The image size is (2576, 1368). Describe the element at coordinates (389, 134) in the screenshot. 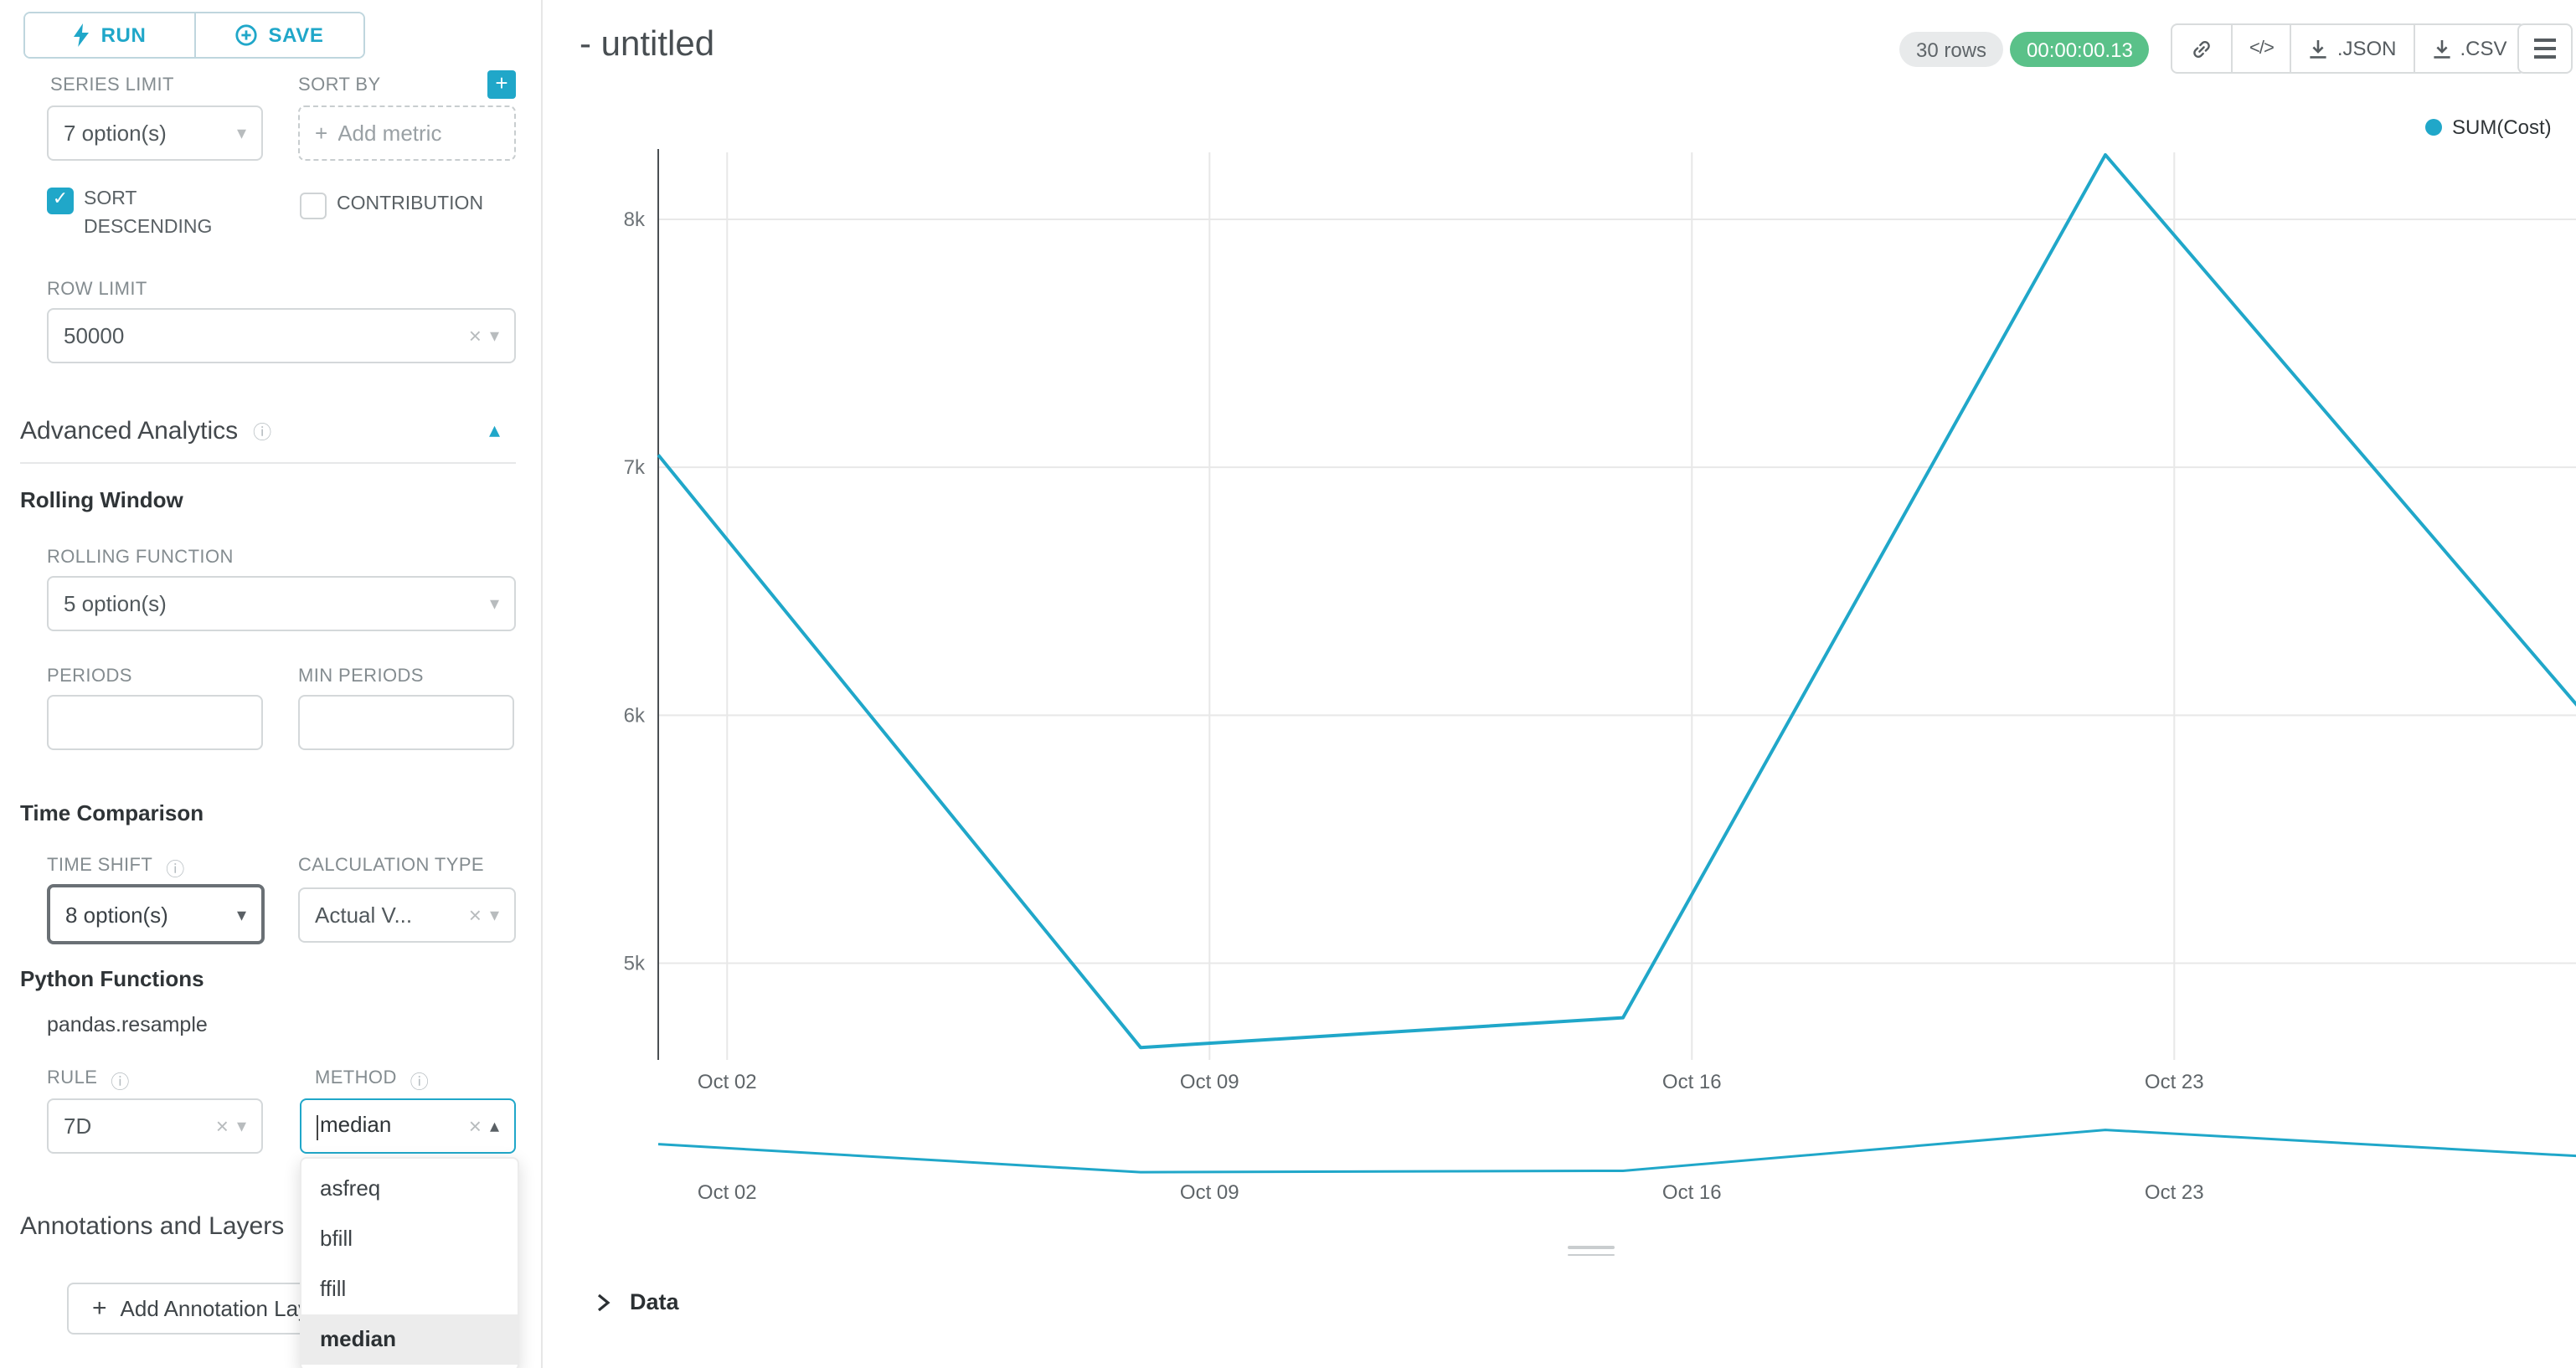

I see `sort-by-placeholder: Add metric` at that location.